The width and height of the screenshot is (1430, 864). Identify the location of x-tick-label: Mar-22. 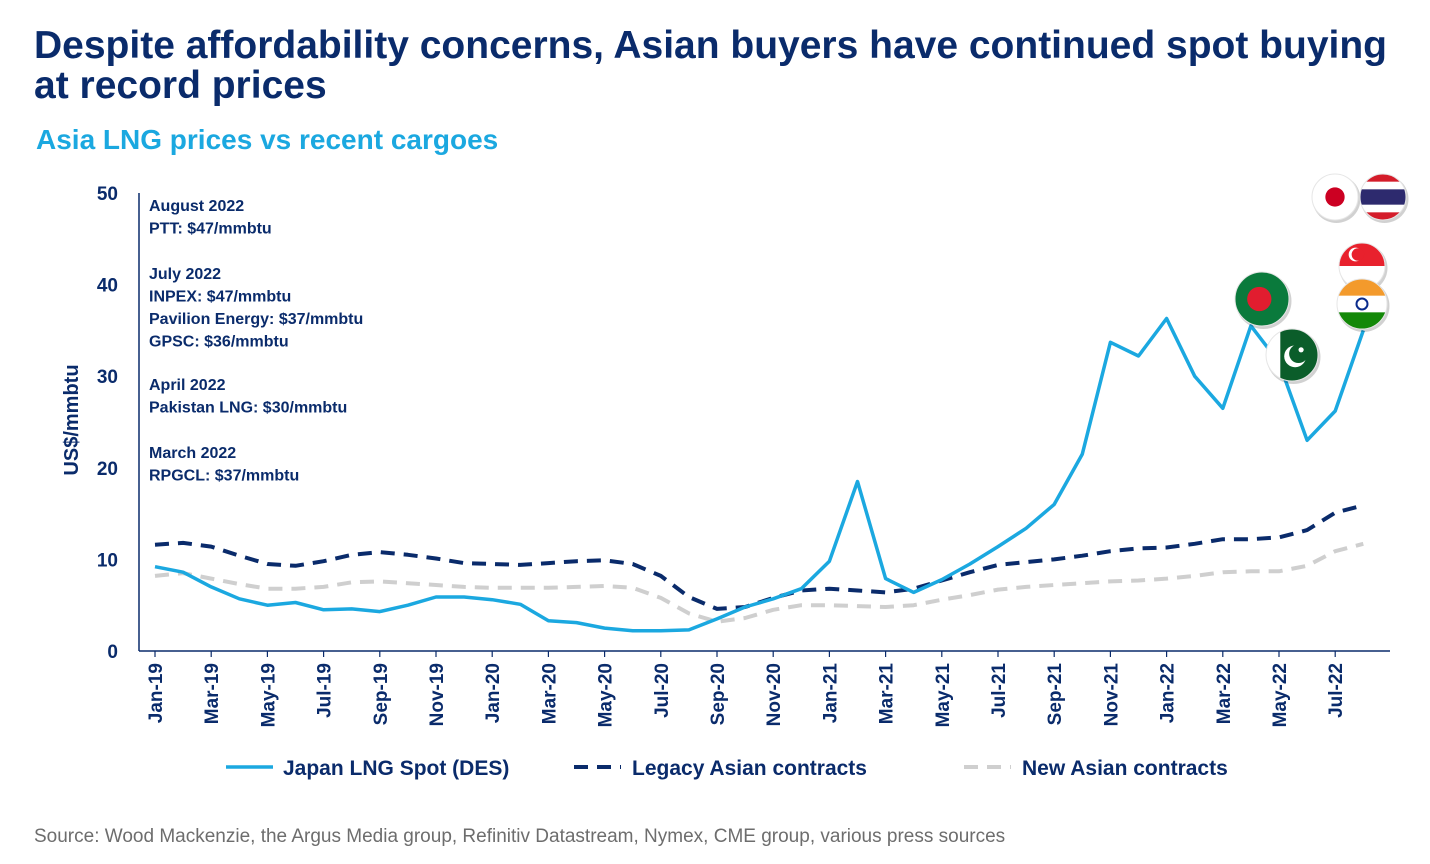
(1224, 693).